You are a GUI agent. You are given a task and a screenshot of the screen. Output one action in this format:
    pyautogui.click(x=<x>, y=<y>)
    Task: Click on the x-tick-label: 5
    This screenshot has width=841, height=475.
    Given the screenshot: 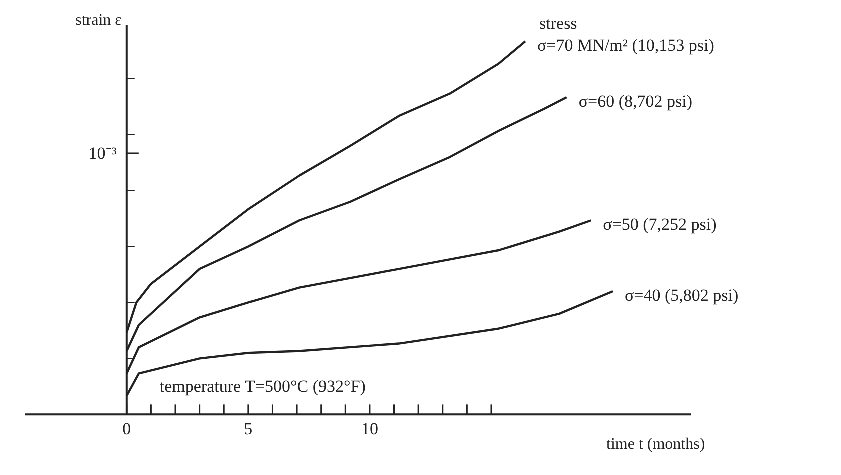 What is the action you would take?
    pyautogui.click(x=248, y=429)
    